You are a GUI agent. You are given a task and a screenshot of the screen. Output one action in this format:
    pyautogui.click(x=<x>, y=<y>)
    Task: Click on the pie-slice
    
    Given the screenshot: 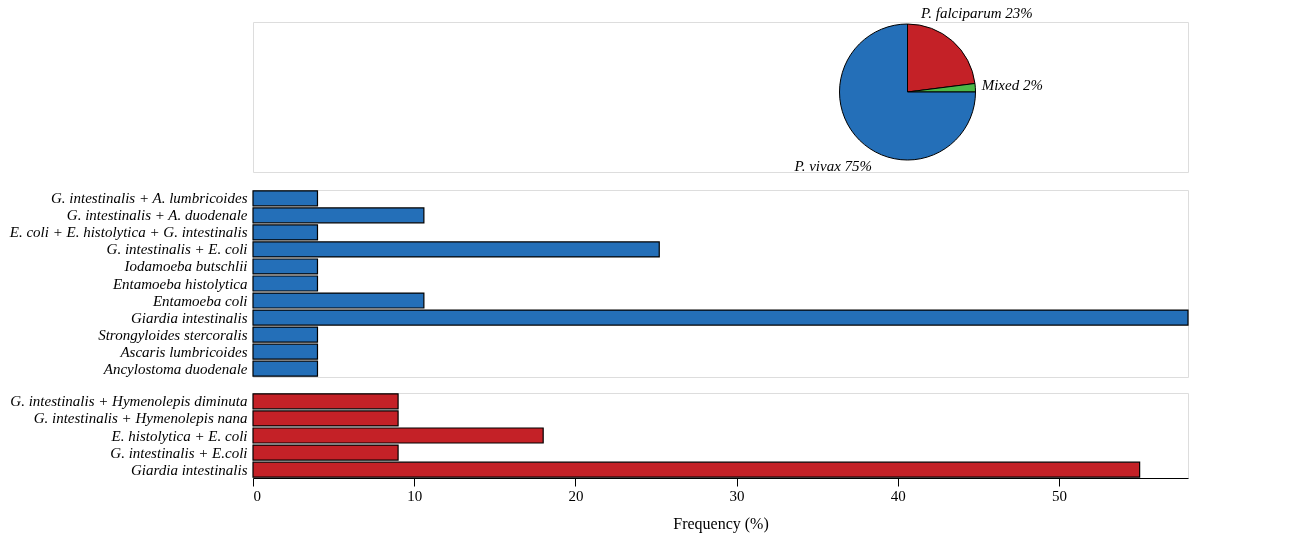 What is the action you would take?
    pyautogui.click(x=907, y=92)
    